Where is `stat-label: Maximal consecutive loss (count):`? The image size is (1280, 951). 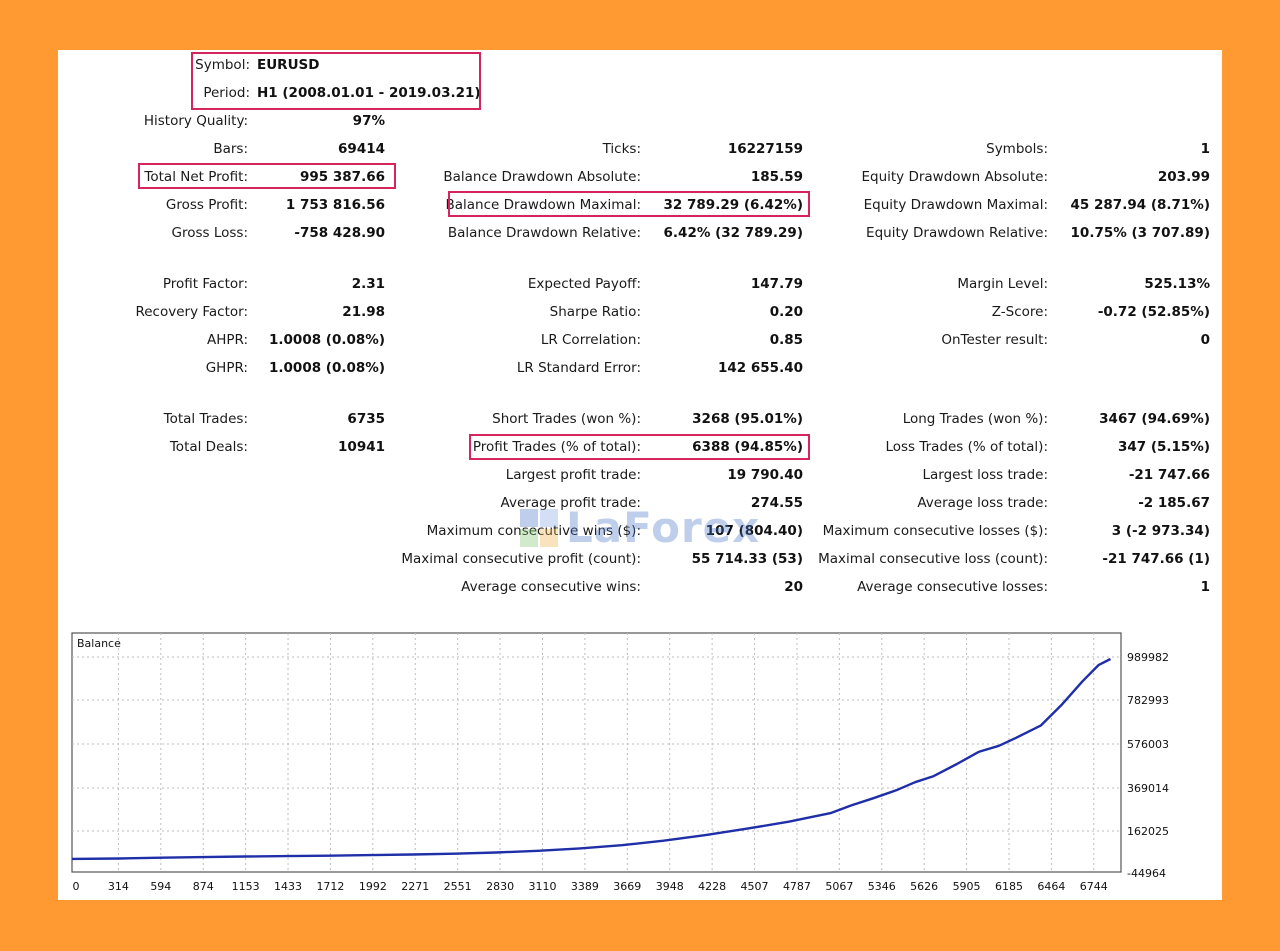 stat-label: Maximal consecutive loss (count): is located at coordinates (933, 559).